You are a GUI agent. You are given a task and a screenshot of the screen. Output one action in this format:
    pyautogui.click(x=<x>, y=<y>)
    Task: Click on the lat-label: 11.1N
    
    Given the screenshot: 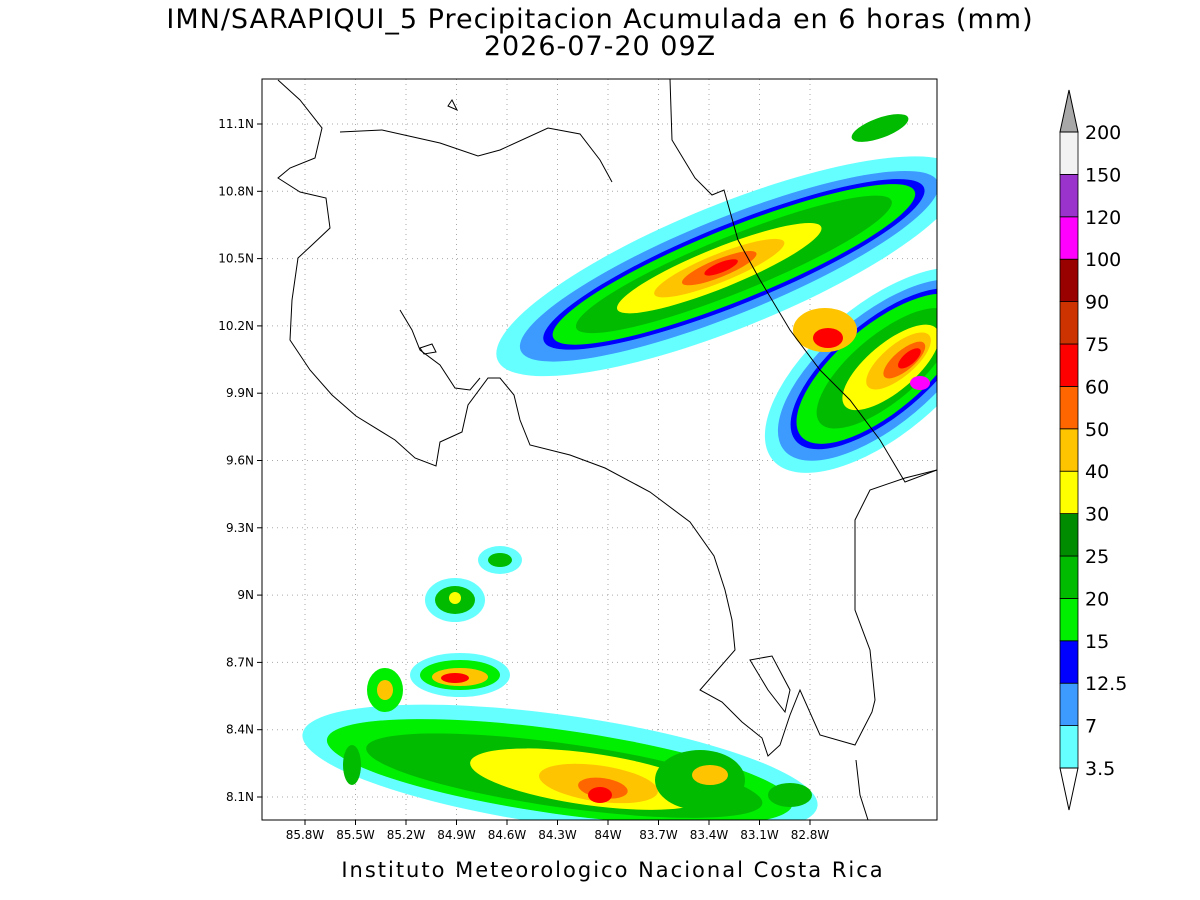 What is the action you would take?
    pyautogui.click(x=236, y=124)
    